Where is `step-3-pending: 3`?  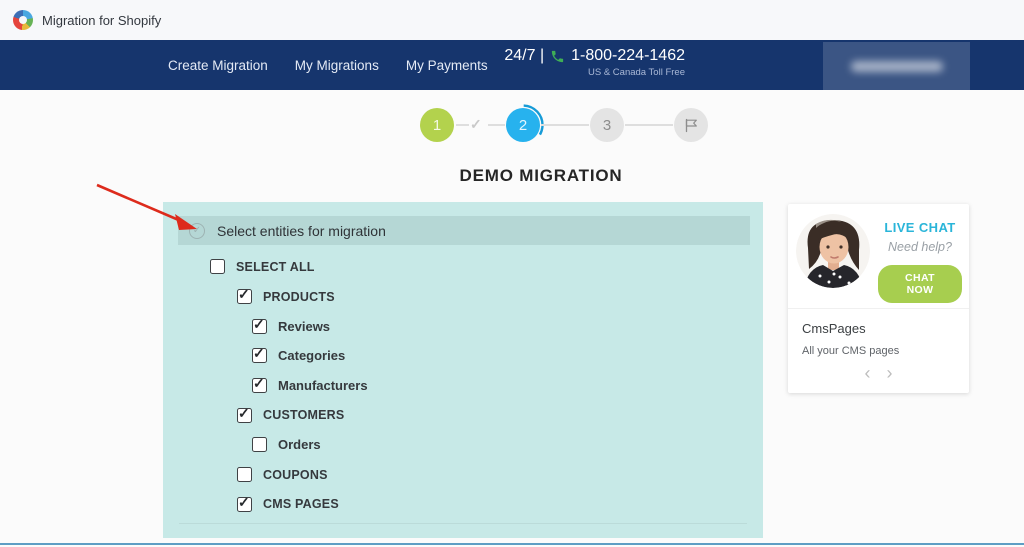 step-3-pending: 3 is located at coordinates (607, 125).